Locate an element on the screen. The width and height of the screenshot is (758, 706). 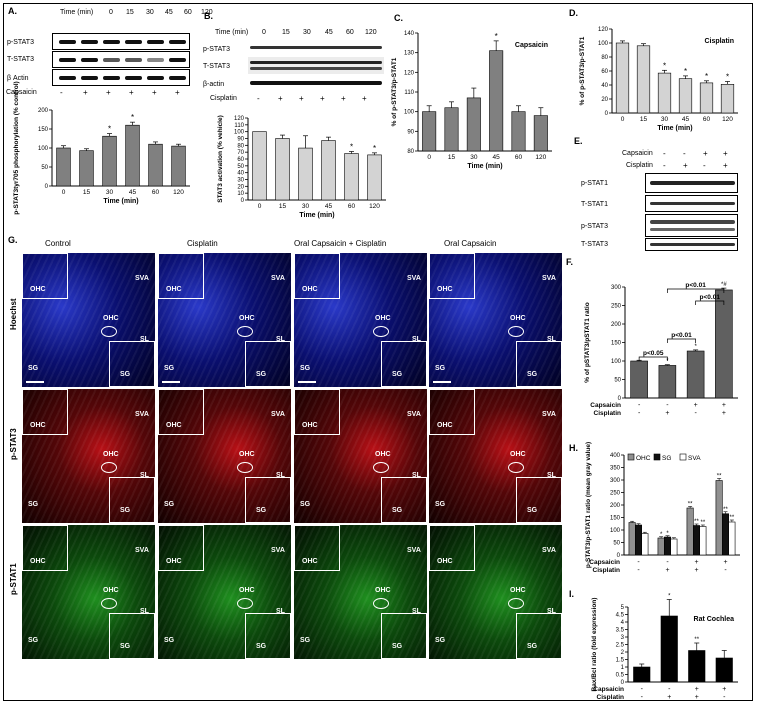
y-tick-label-C: 110 is located at coordinates (409, 93).